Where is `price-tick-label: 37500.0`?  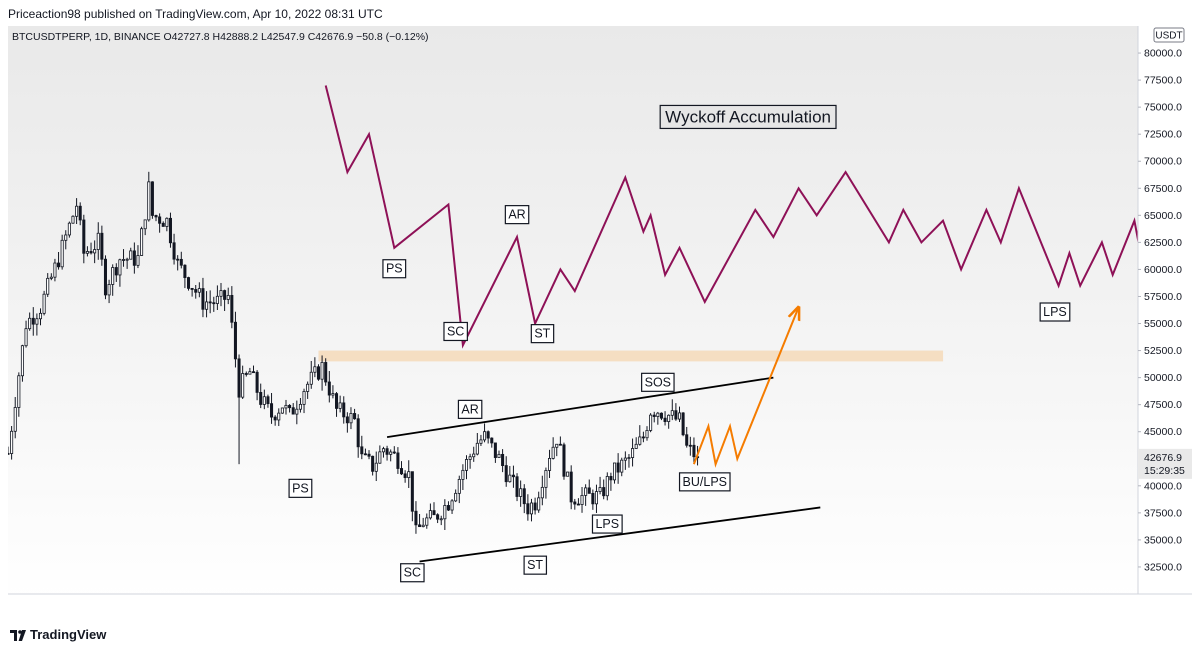
price-tick-label: 37500.0 is located at coordinates (1163, 513).